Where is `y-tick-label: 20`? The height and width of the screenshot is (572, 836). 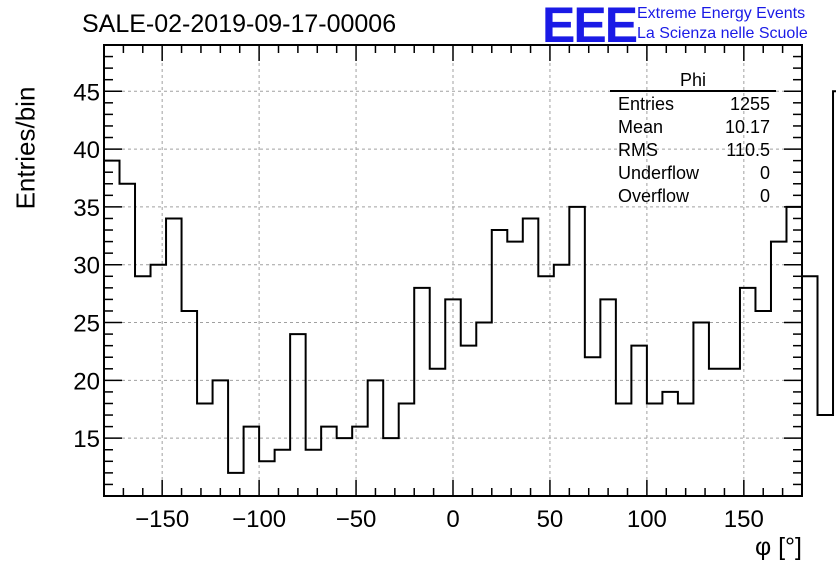
y-tick-label: 20 is located at coordinates (86, 381).